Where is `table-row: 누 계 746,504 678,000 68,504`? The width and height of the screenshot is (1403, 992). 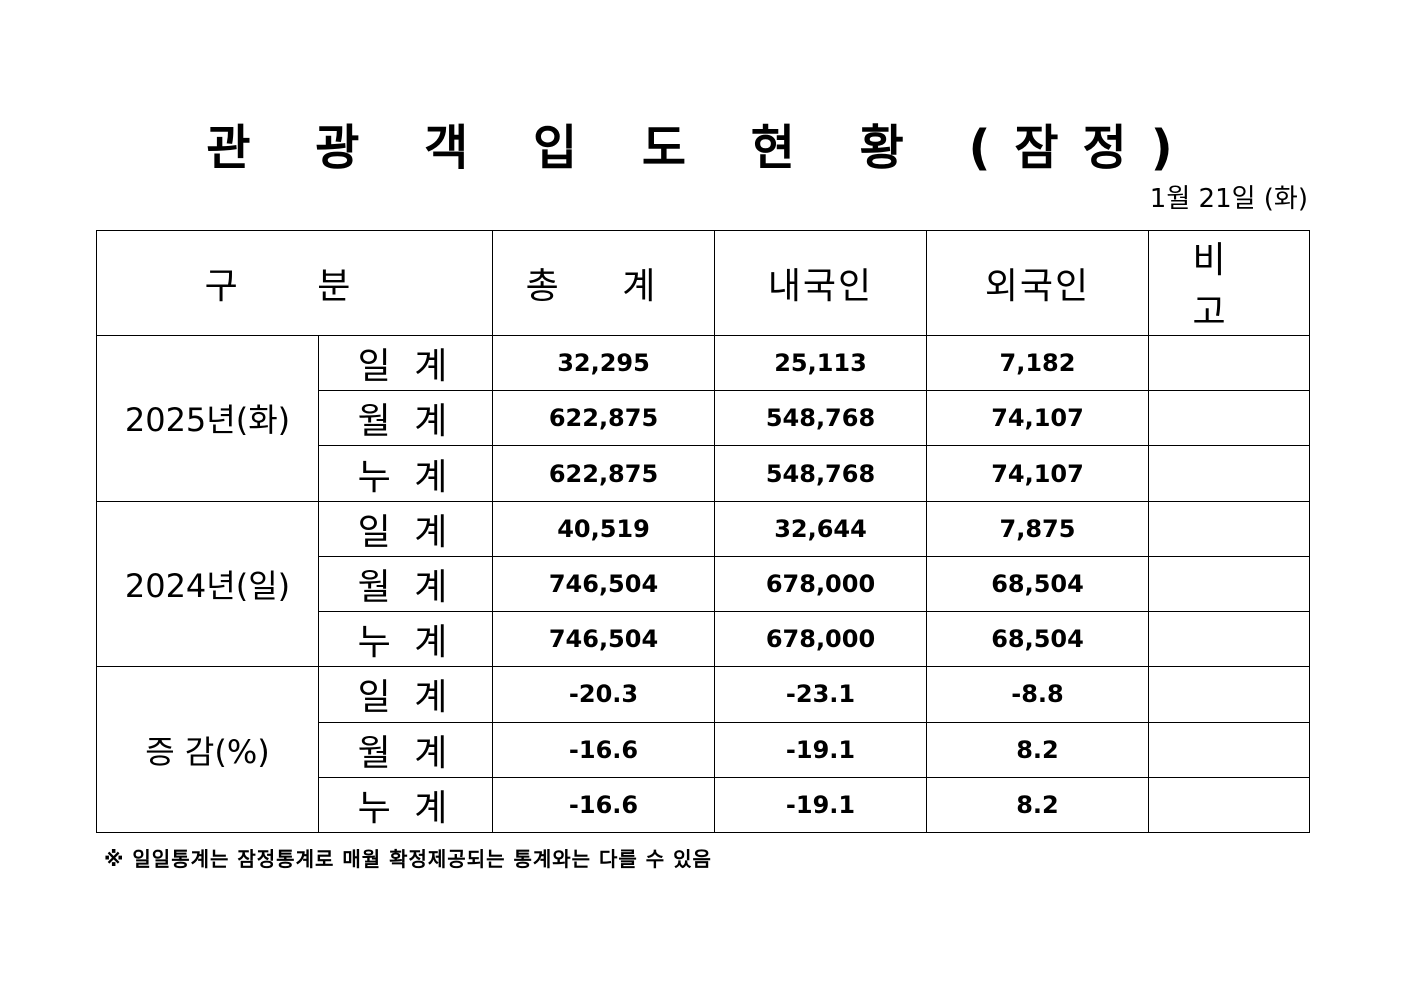
table-row: 누 계 746,504 678,000 68,504 is located at coordinates (703, 639).